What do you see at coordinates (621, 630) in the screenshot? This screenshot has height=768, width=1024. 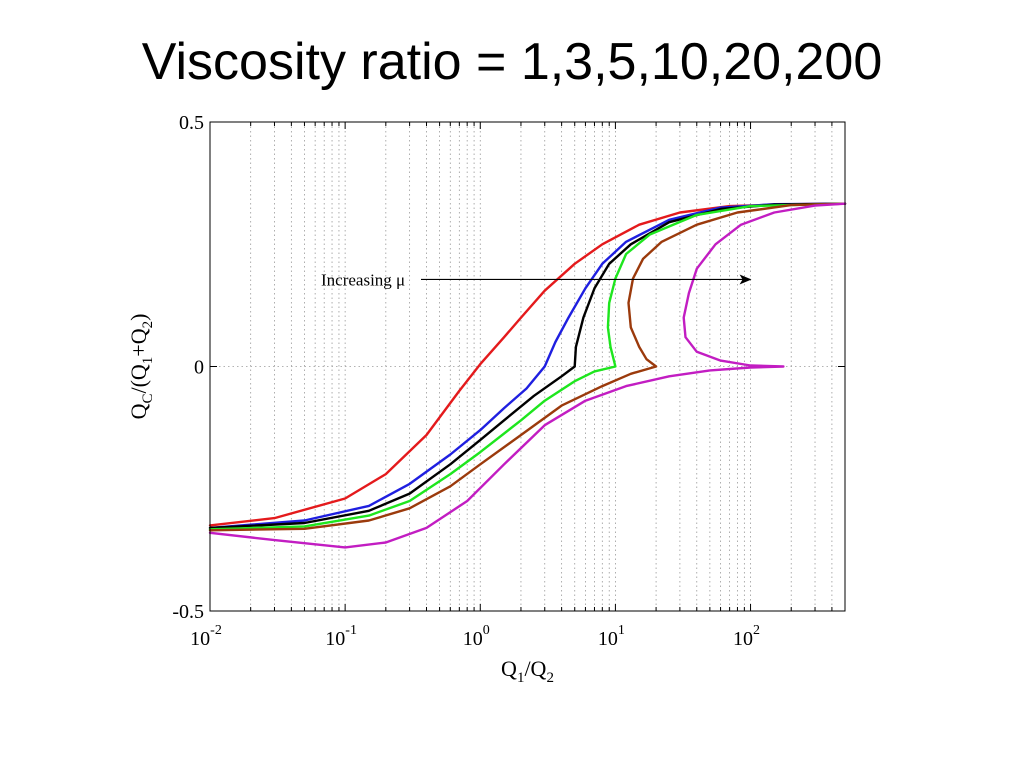 I see `x-tick-exponent: 1` at bounding box center [621, 630].